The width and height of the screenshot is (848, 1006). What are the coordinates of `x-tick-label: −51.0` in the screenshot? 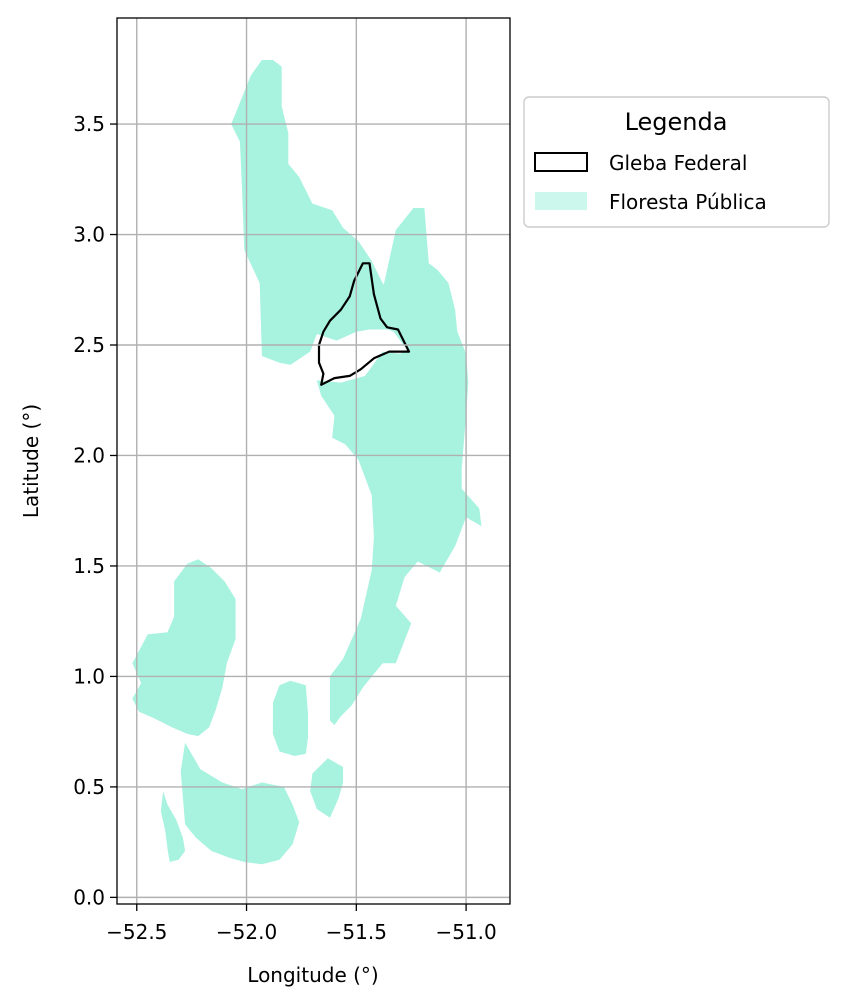 It's located at (465, 932).